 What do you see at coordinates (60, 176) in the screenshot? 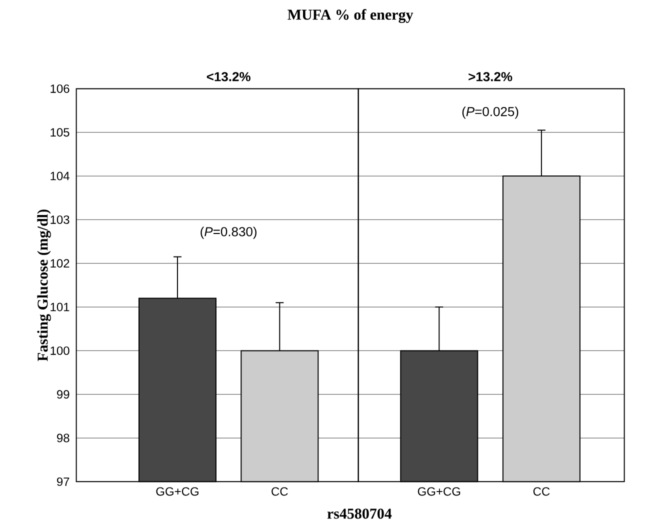
I see `y-tick-label: 104` at bounding box center [60, 176].